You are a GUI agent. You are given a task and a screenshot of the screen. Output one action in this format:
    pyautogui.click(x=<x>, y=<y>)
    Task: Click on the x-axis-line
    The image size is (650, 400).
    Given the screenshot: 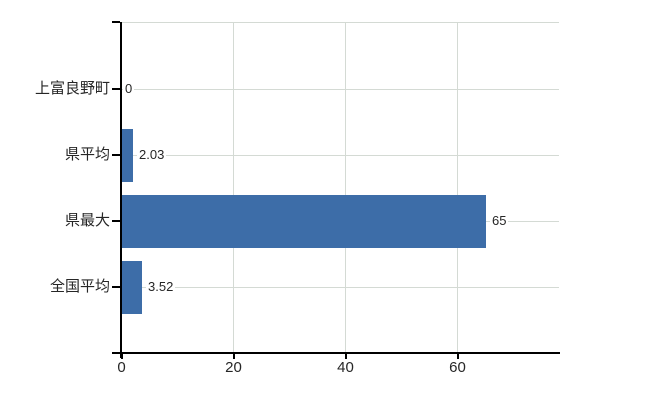 What is the action you would take?
    pyautogui.click(x=340, y=353)
    